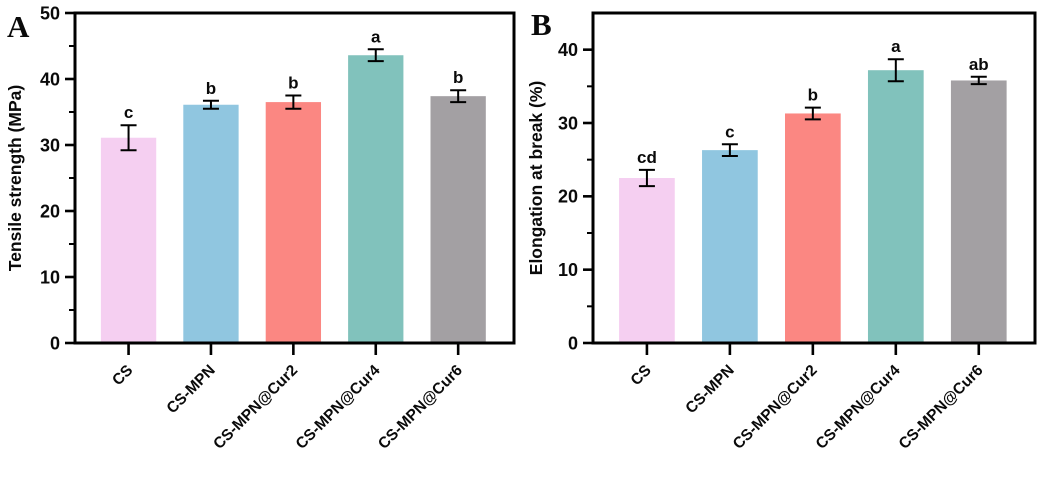 This screenshot has width=1052, height=482. I want to click on y-axis-title: Elongation at break (%), so click(536, 178).